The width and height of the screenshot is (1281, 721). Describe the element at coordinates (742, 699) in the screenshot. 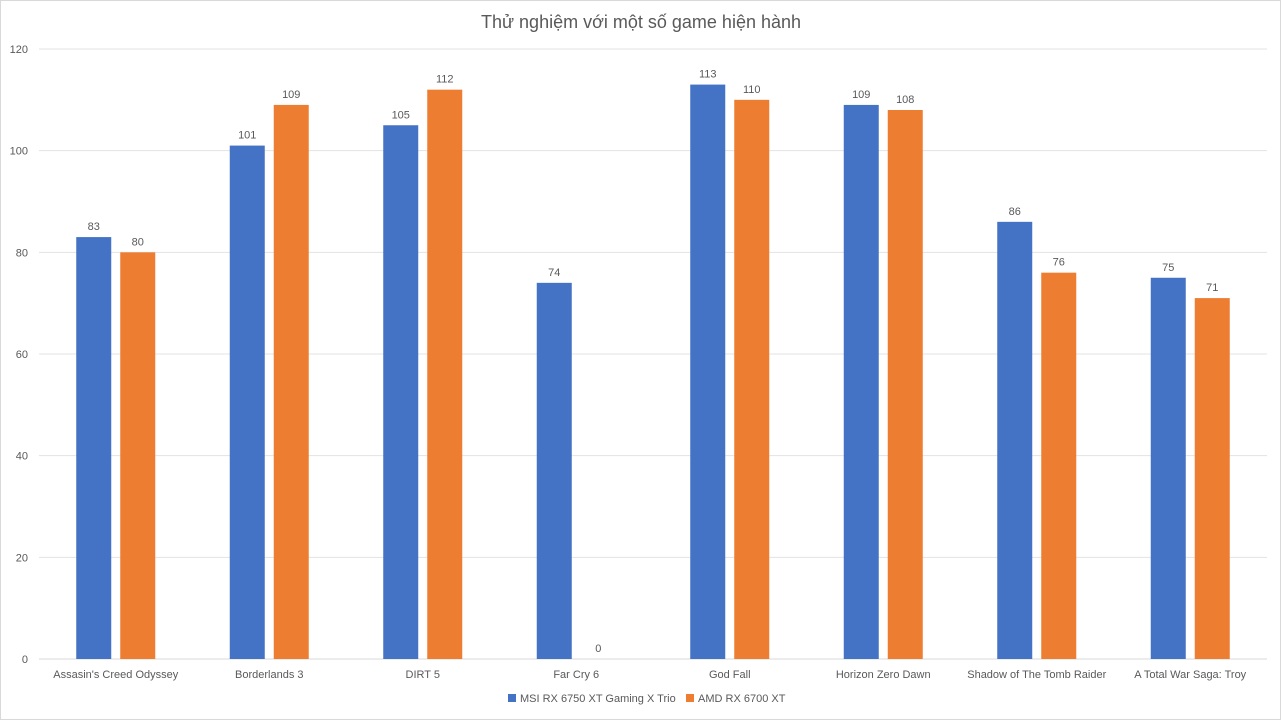

I see `legend-label: AMD RX 6700 XT` at that location.